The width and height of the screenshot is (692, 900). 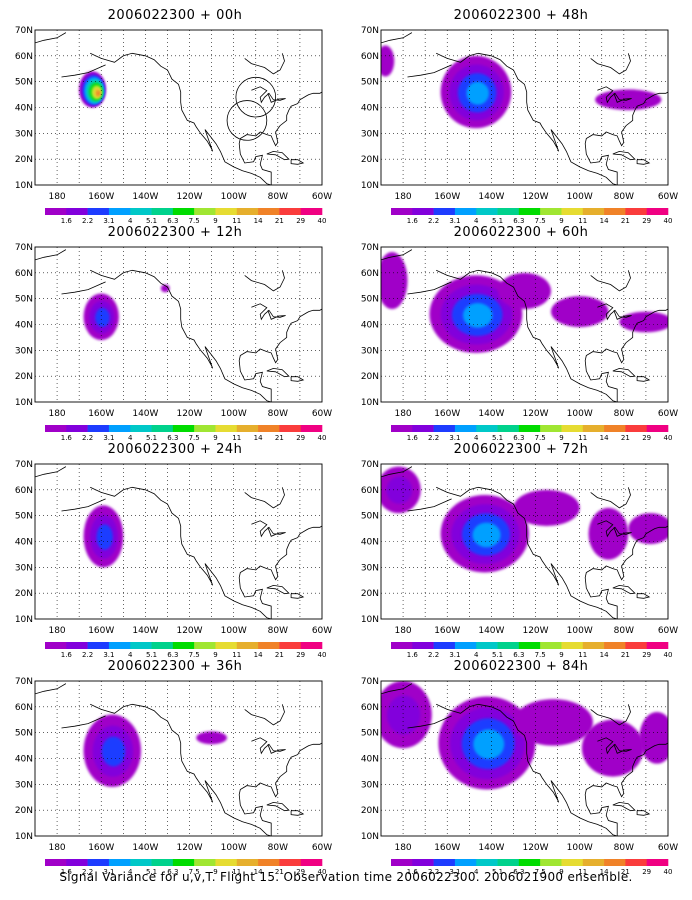 What do you see at coordinates (668, 221) in the screenshot?
I see `colorbar-label: 40` at bounding box center [668, 221].